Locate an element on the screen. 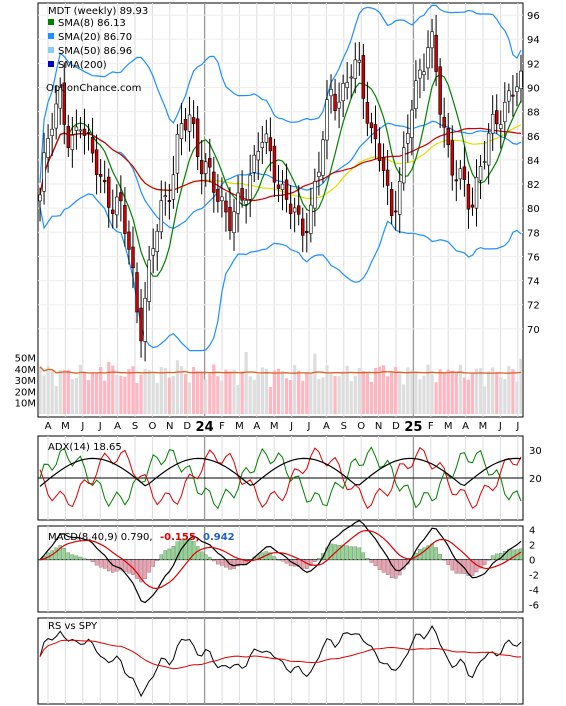 This screenshot has width=566, height=706. x-tick-label: S is located at coordinates (344, 426).